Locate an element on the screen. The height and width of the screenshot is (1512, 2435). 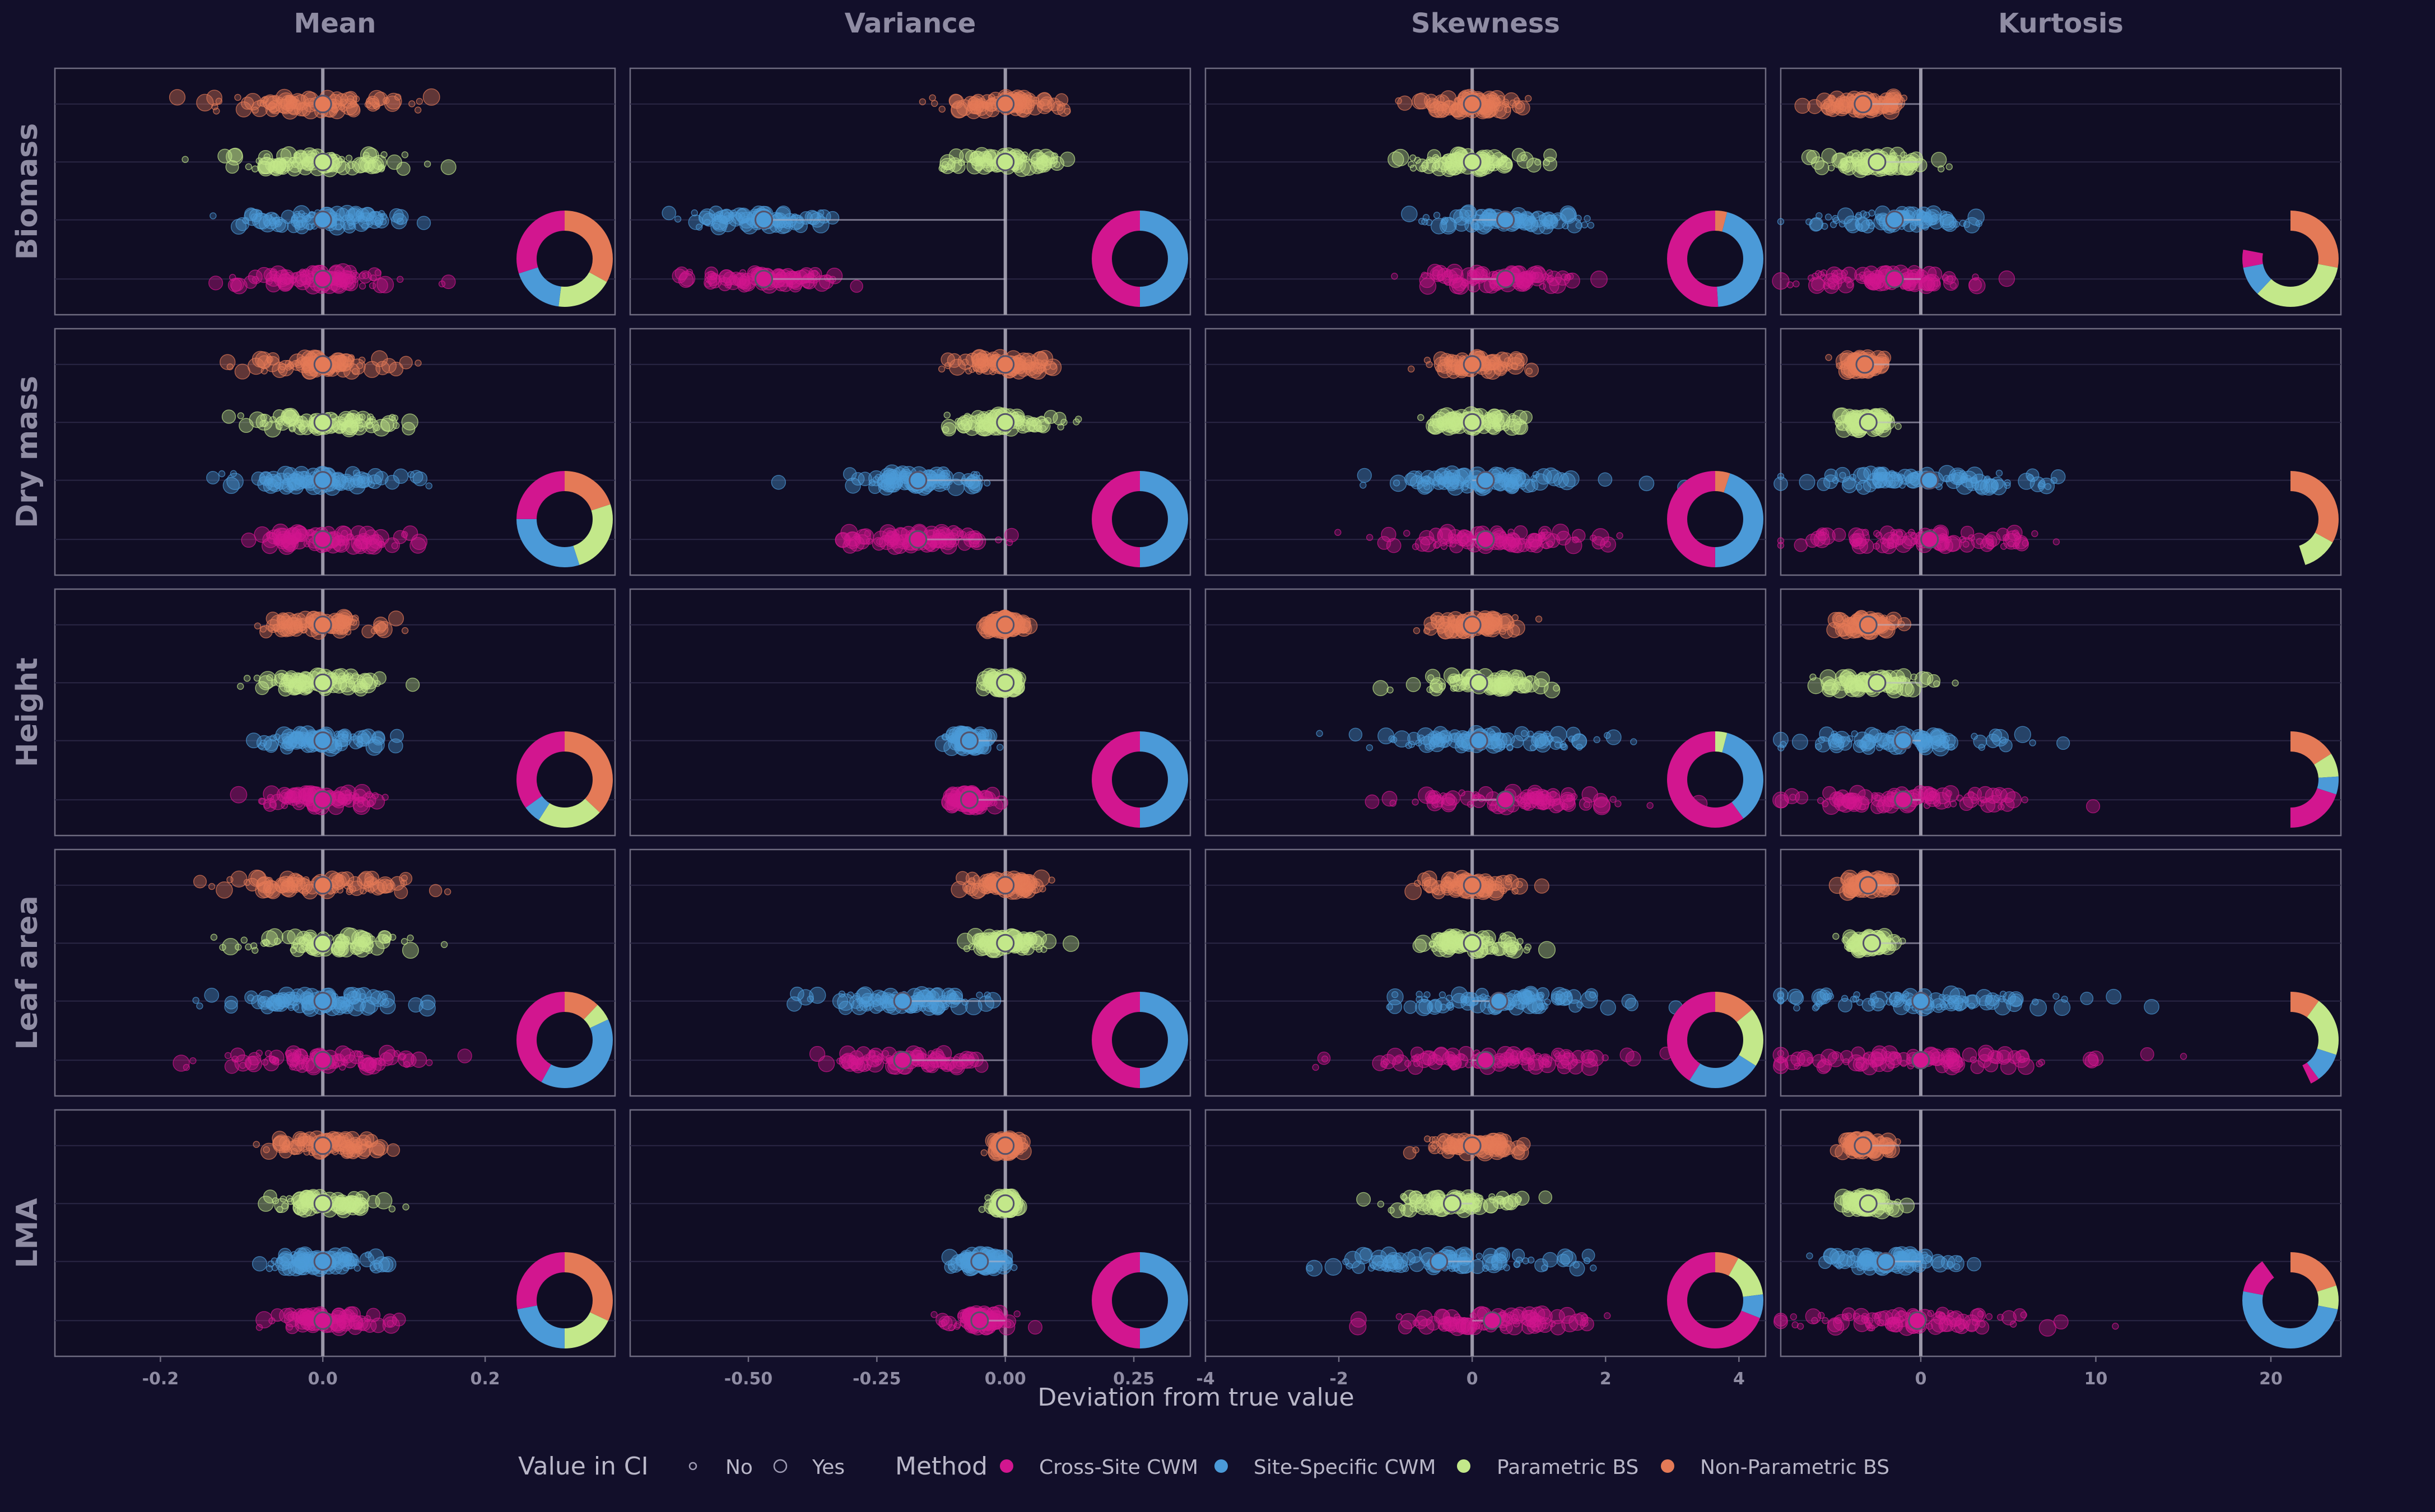
panel-biomass-mean is located at coordinates (335, 192).